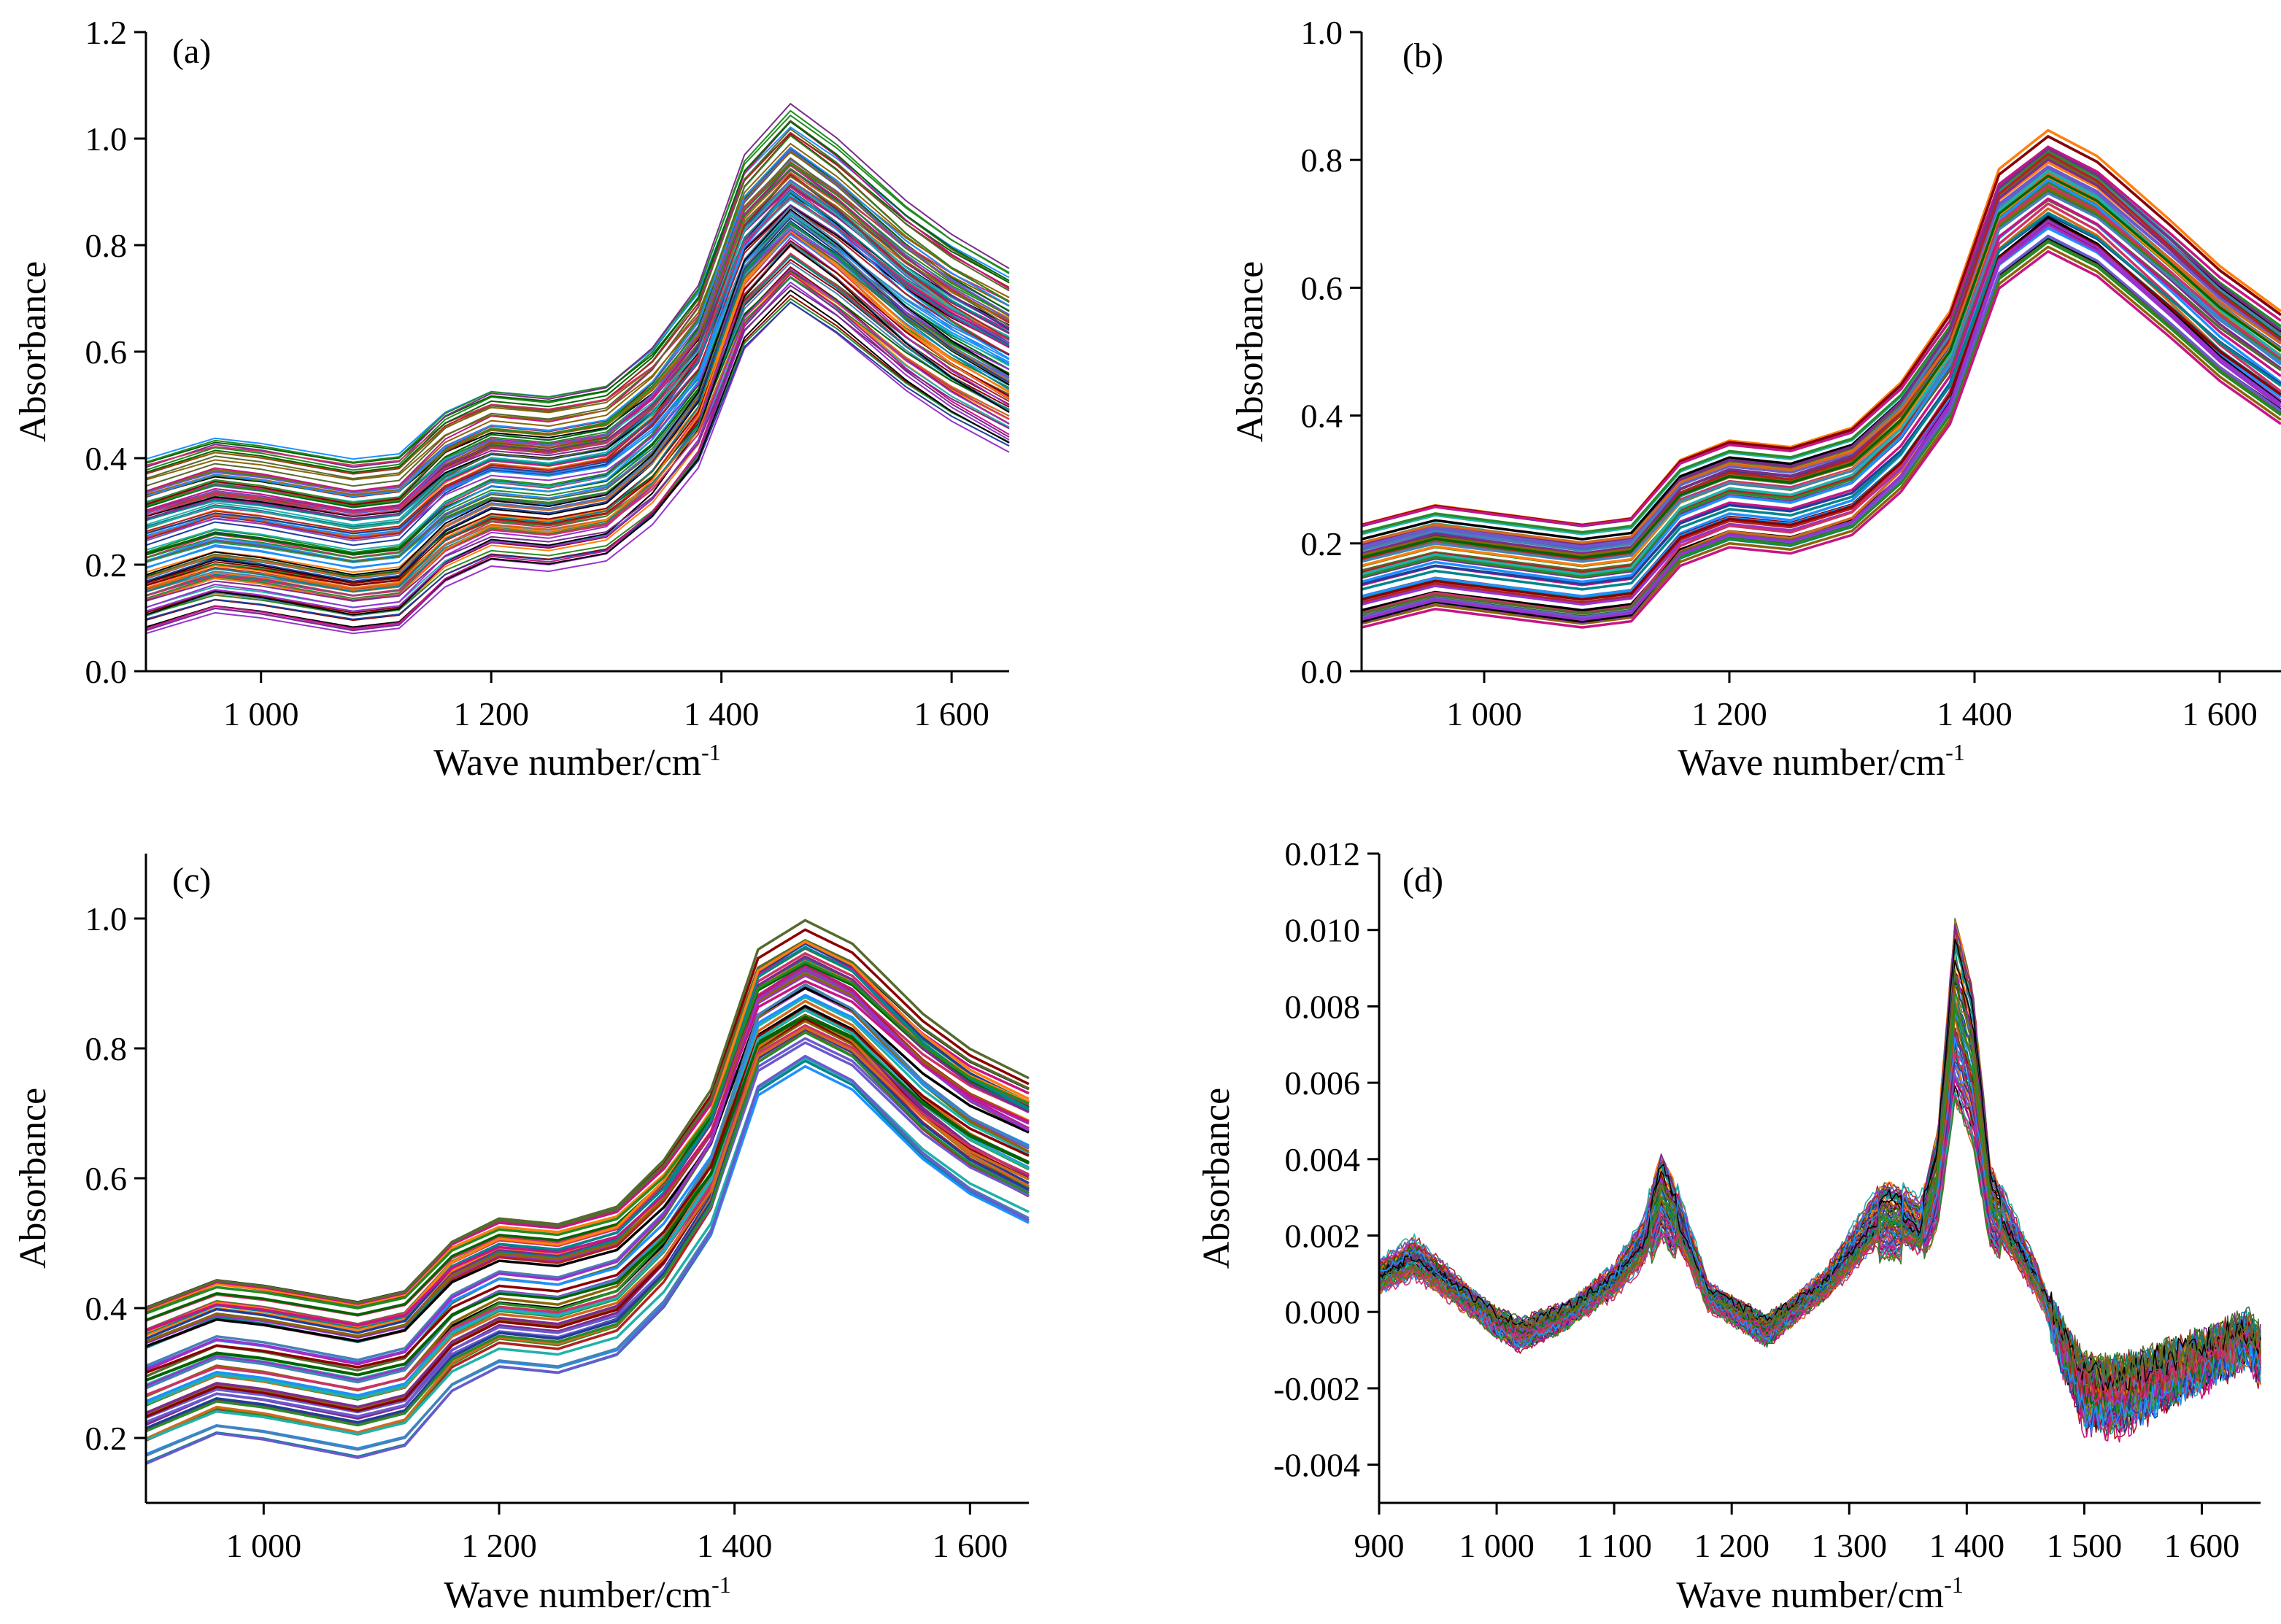 Image resolution: width=2281 pixels, height=1624 pixels. What do you see at coordinates (1322, 160) in the screenshot?
I see `panel-b-y-tick-label: 0.8` at bounding box center [1322, 160].